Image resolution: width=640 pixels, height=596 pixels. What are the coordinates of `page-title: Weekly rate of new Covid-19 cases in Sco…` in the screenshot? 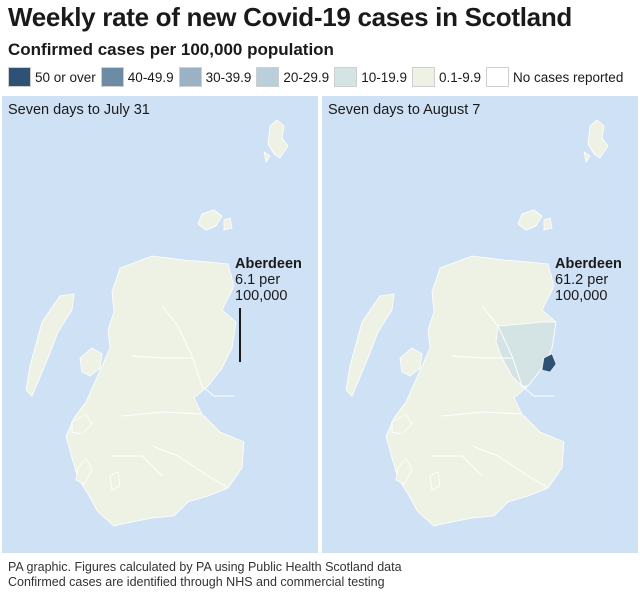 It's located at (290, 17).